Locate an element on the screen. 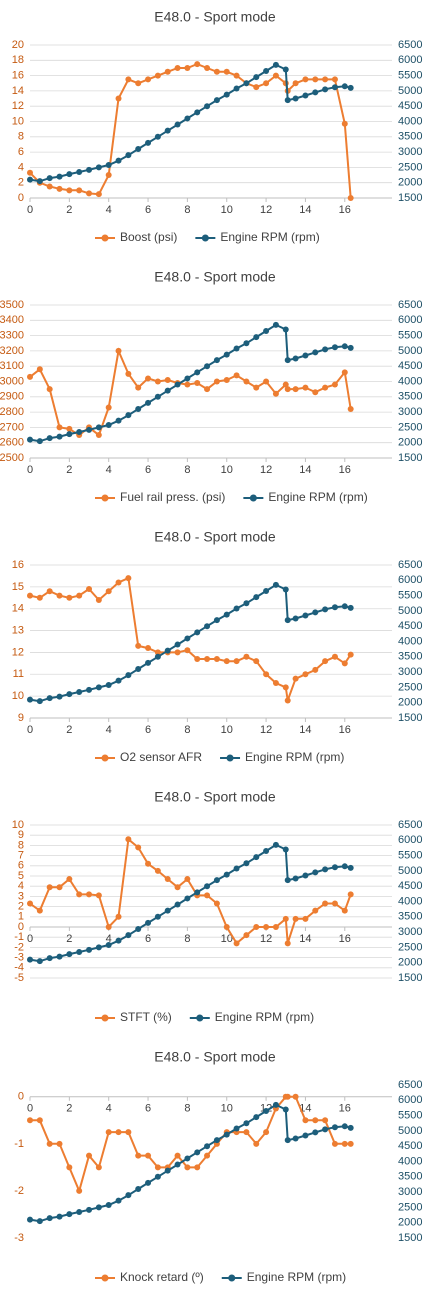 Image resolution: width=431 pixels, height=1300 pixels. y2-tick-label: 6500 is located at coordinates (410, 565).